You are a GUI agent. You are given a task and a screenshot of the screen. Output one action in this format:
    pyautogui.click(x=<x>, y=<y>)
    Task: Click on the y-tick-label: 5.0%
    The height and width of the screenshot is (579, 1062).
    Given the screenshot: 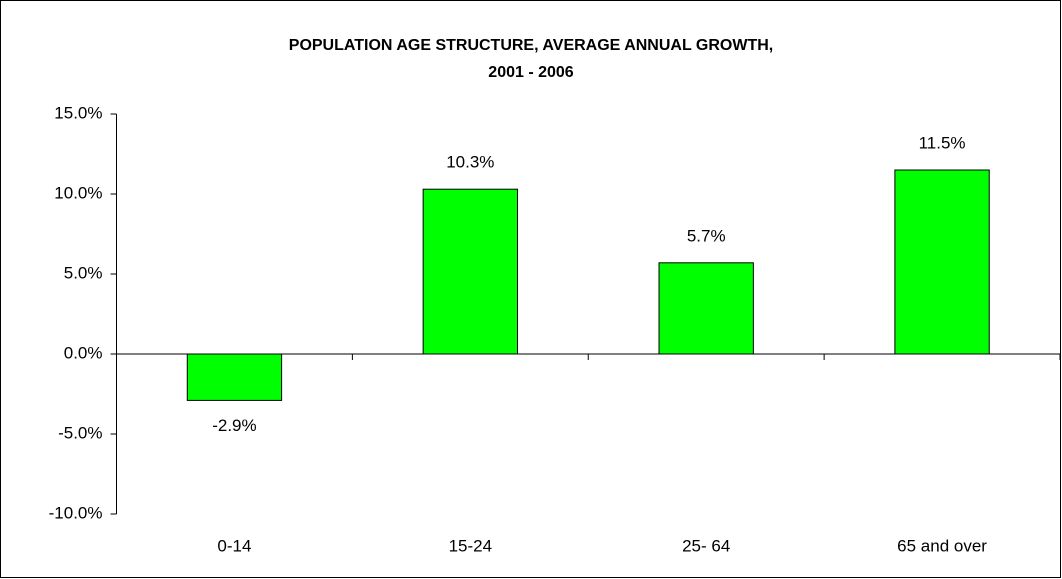 What is the action you would take?
    pyautogui.click(x=83, y=272)
    